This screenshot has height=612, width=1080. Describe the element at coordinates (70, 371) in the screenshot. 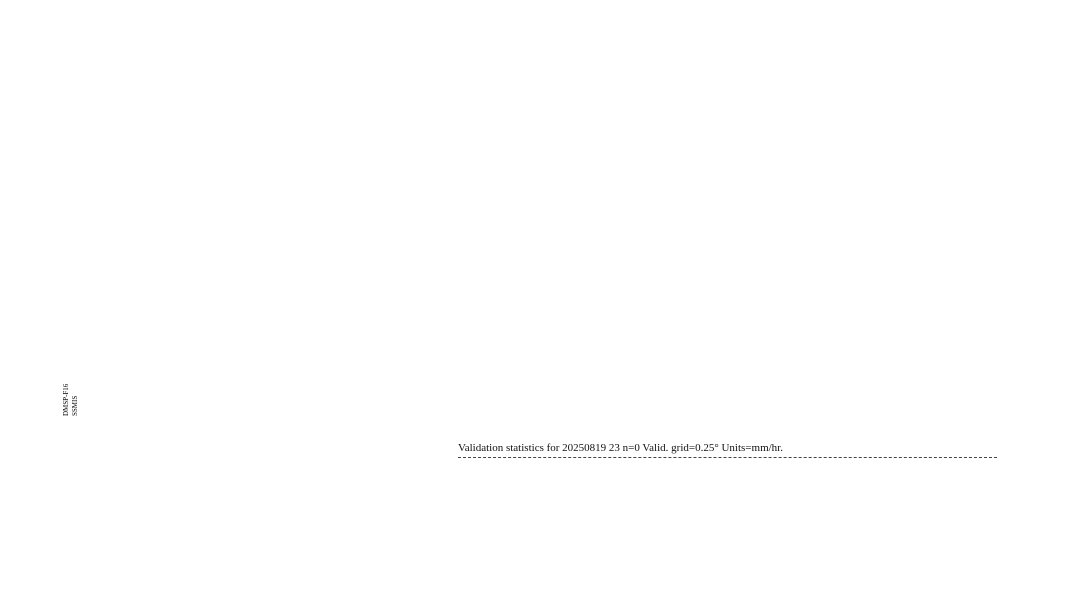

I see `satellite-sensor-label: DMSP-F16 SSMIS` at that location.